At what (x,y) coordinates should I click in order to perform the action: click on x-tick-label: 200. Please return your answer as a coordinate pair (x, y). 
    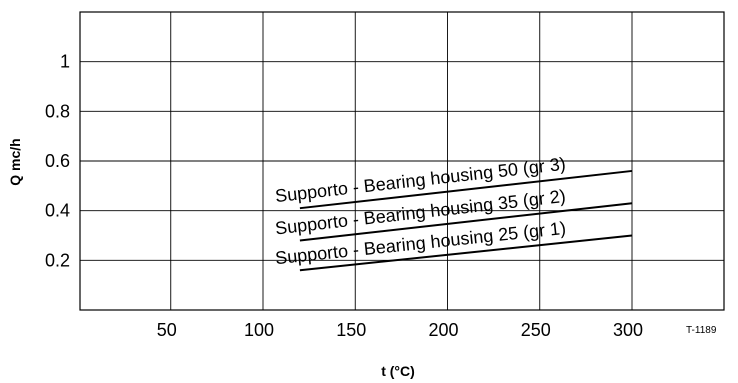
    Looking at the image, I should click on (443, 330).